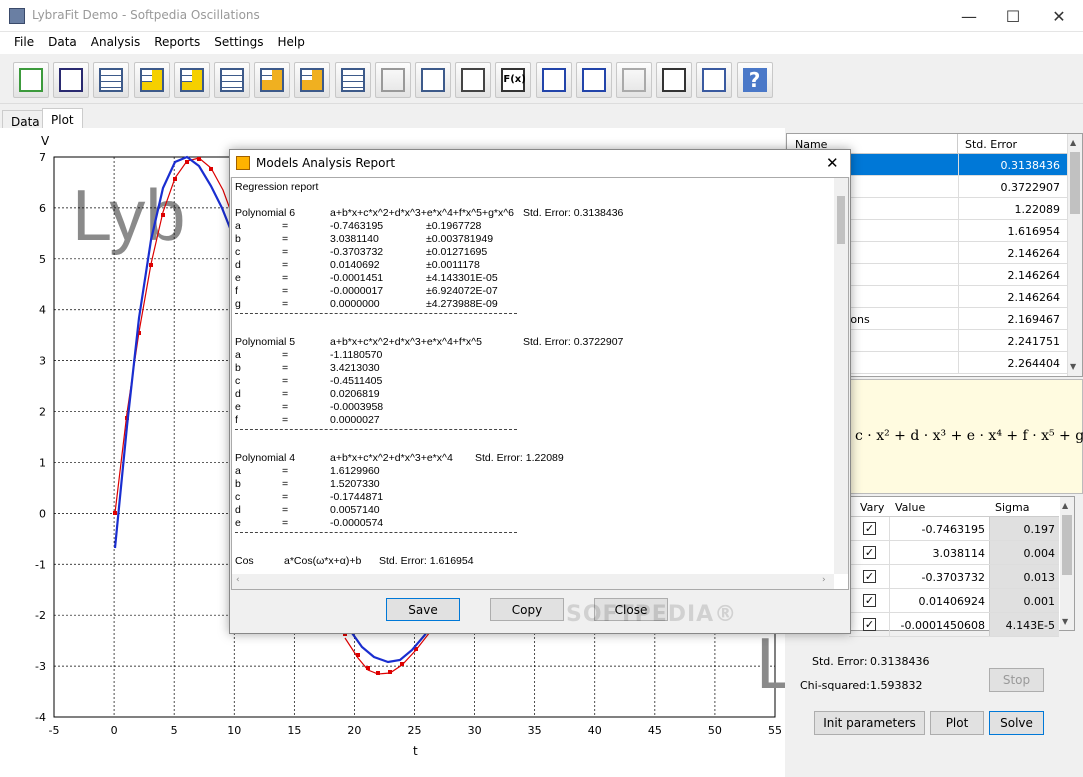 Image resolution: width=1083 pixels, height=777 pixels. I want to click on line-fit-toolbar-button, so click(553, 80).